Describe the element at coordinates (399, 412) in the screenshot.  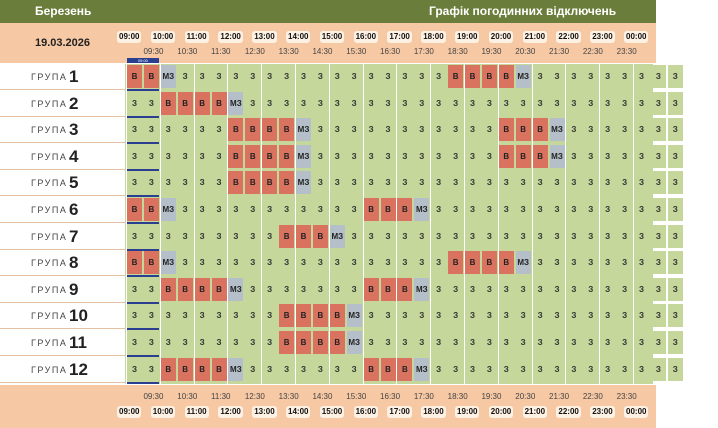
I see `hour-label-bottom: 17:00` at that location.